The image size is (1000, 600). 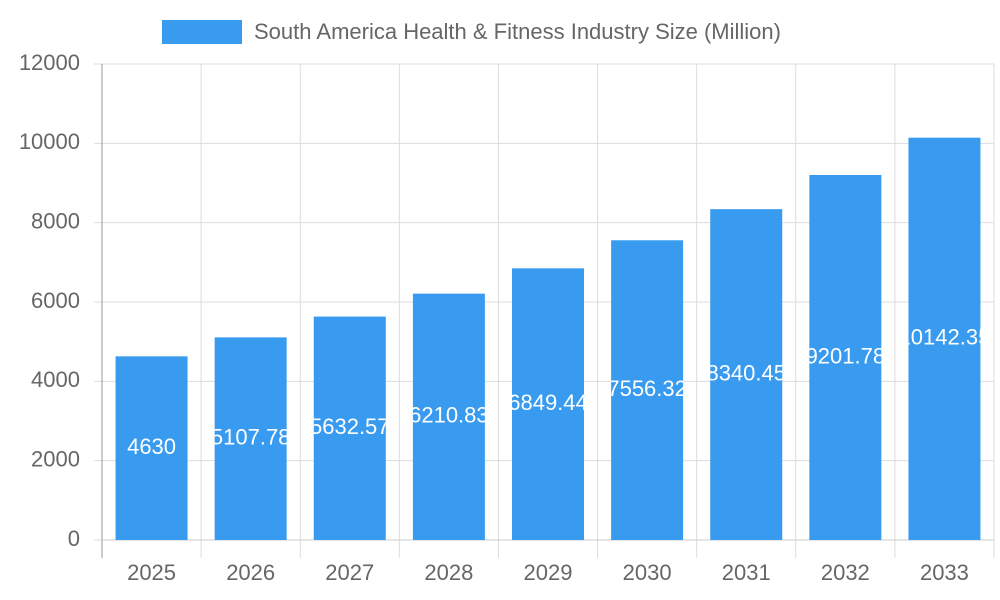 What do you see at coordinates (944, 572) in the screenshot?
I see `x-tick-label: 2033` at bounding box center [944, 572].